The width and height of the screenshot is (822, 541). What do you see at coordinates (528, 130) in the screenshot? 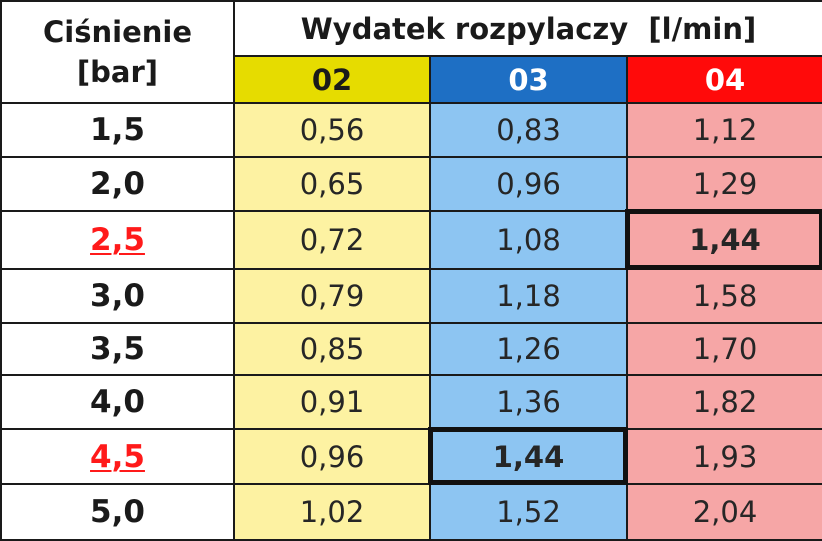
I see `flow-value-cell: 0,83` at bounding box center [528, 130].